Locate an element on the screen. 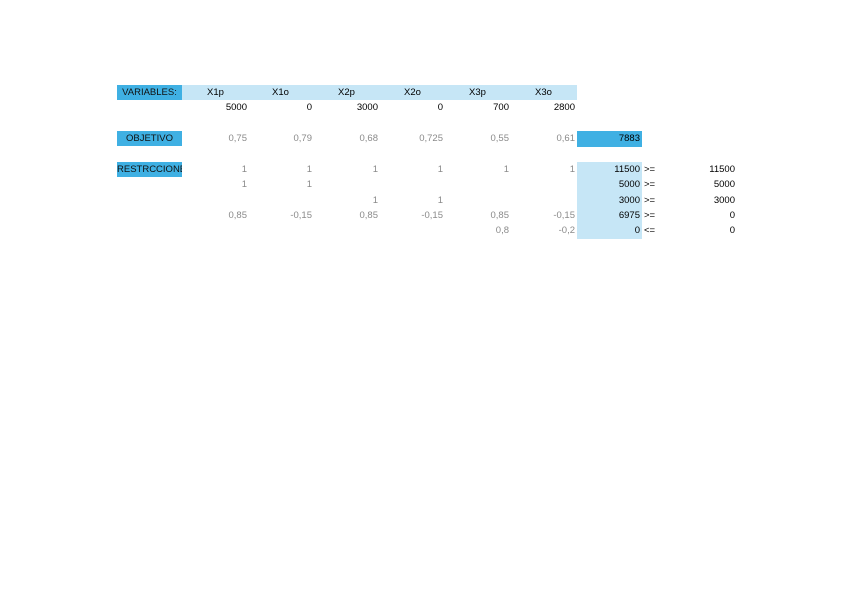 This screenshot has height=599, width=848. objective-result-box is located at coordinates (609, 139).